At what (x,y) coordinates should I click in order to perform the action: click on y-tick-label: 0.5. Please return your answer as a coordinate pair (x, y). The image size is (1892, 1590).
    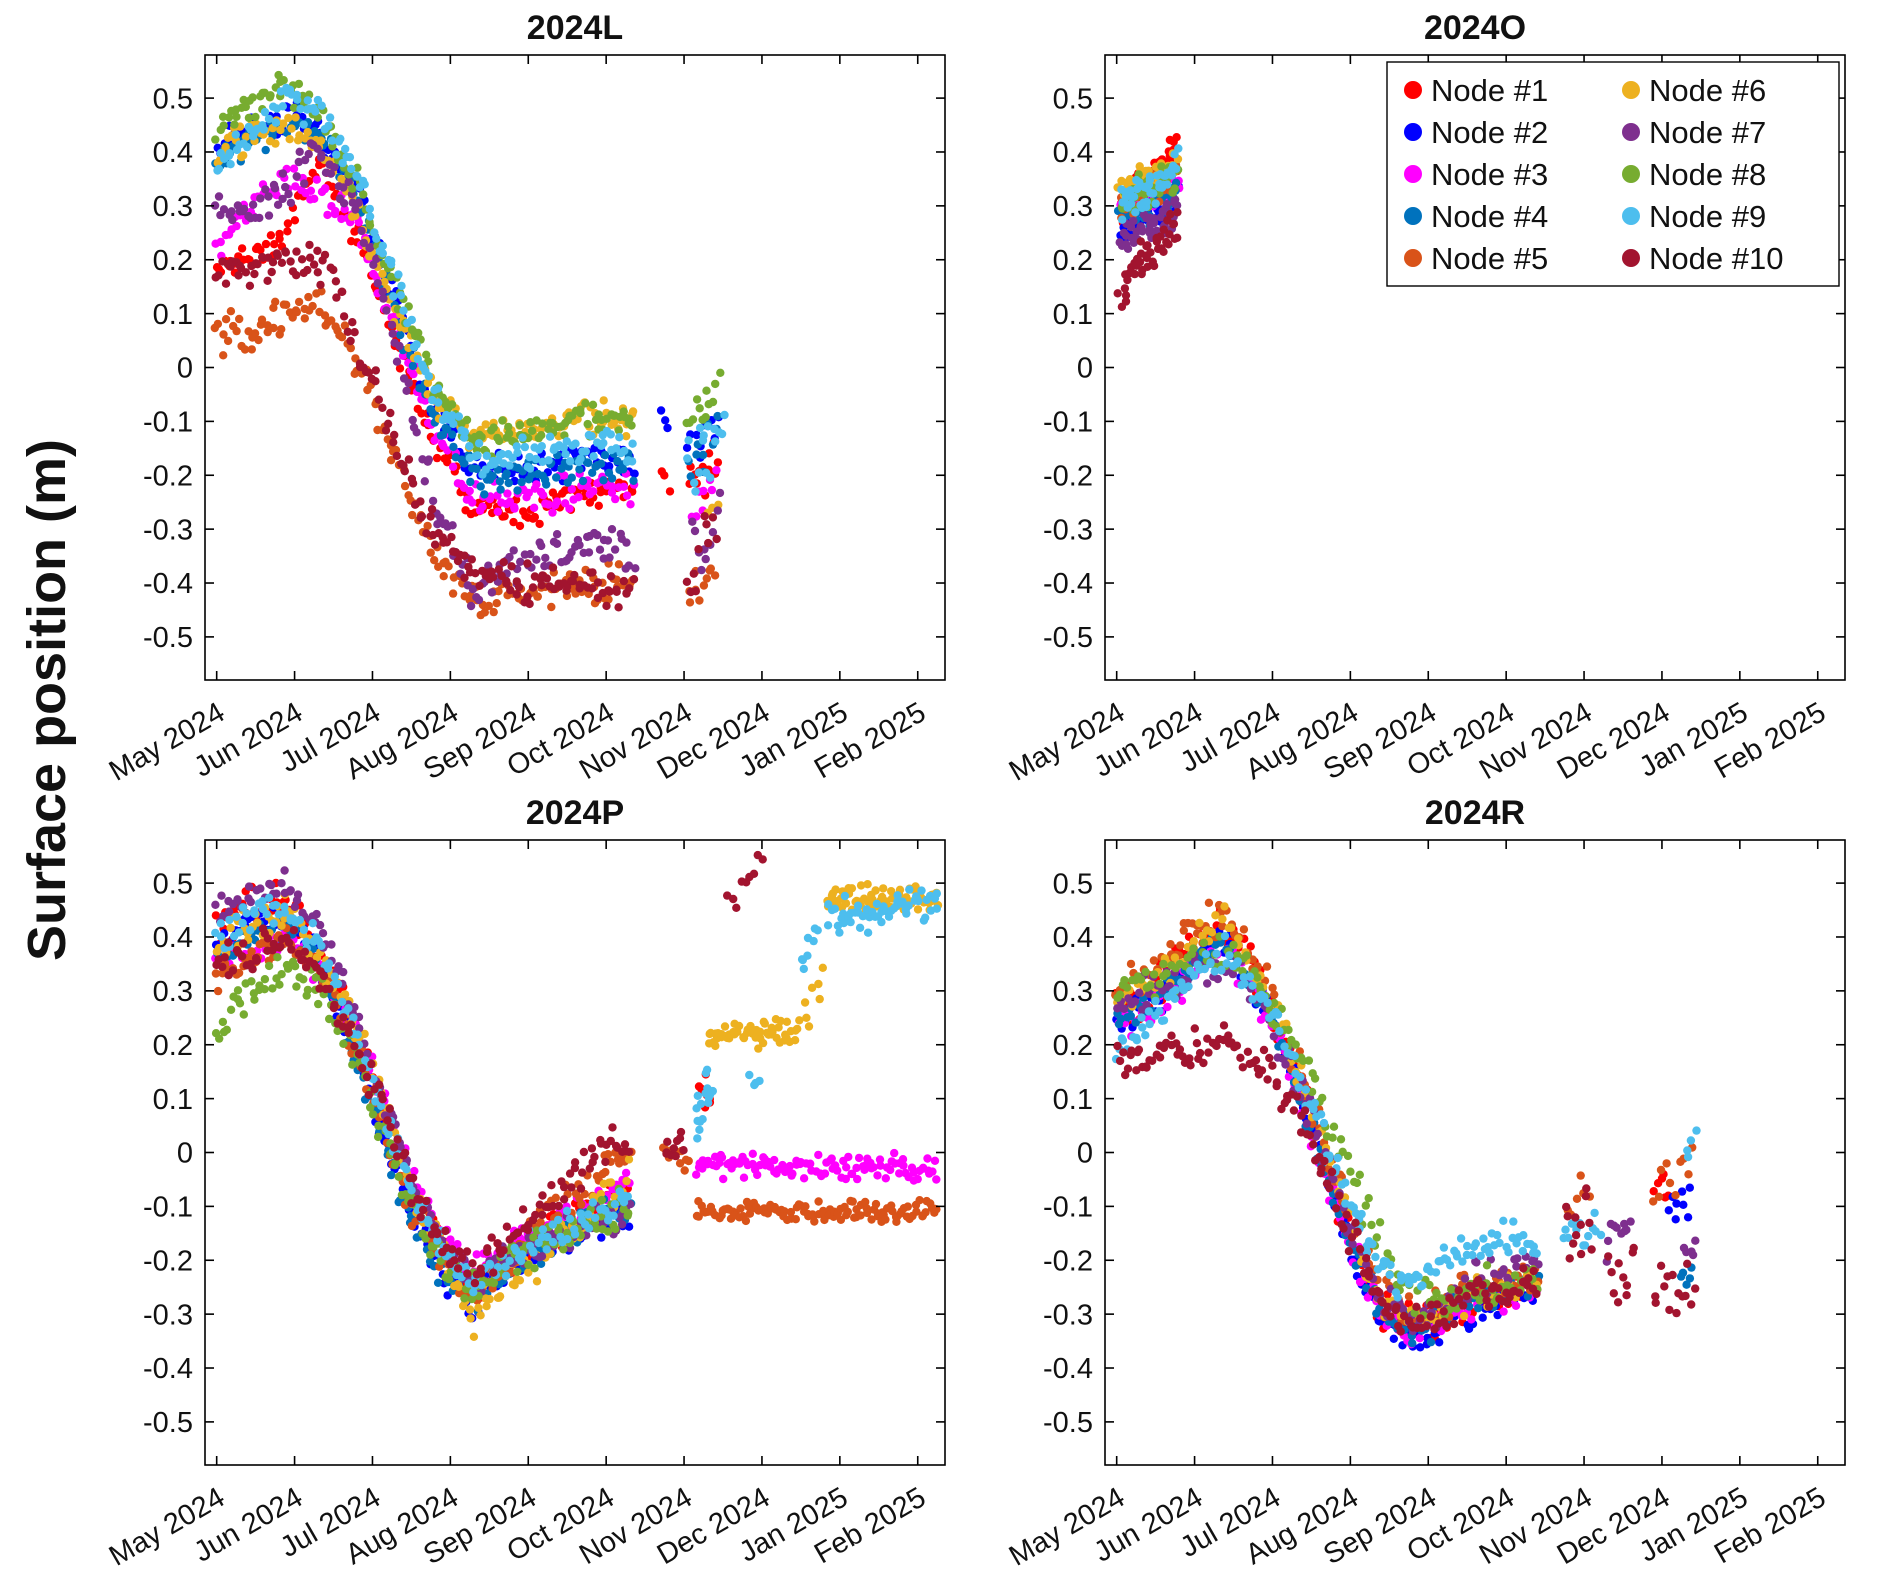
    Looking at the image, I should click on (1073, 99).